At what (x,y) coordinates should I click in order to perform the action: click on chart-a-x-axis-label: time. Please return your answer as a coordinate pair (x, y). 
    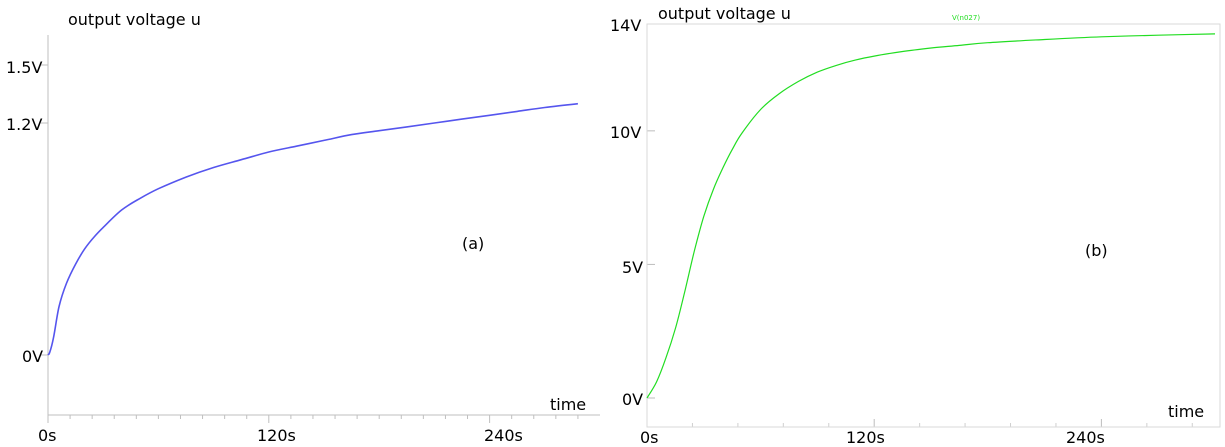
    Looking at the image, I should click on (568, 404).